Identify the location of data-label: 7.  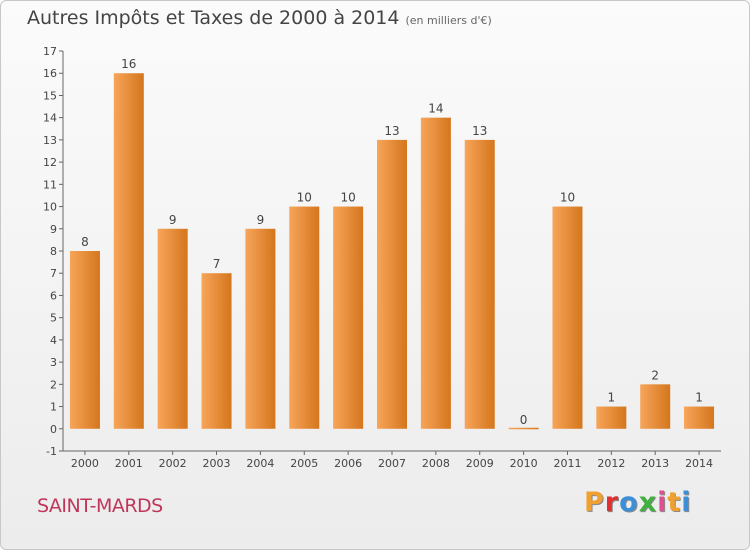
(217, 264).